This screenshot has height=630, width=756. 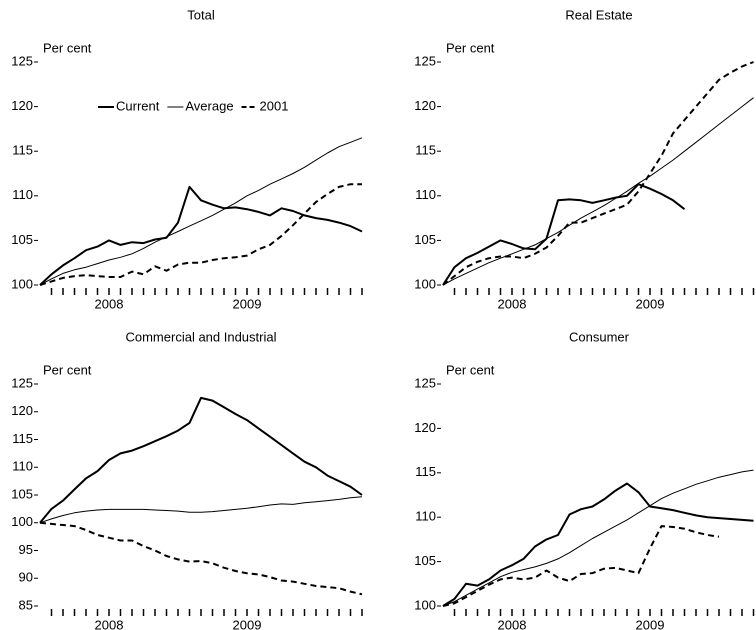 What do you see at coordinates (200, 336) in the screenshot?
I see `panel-title: Commercial and Industrial` at bounding box center [200, 336].